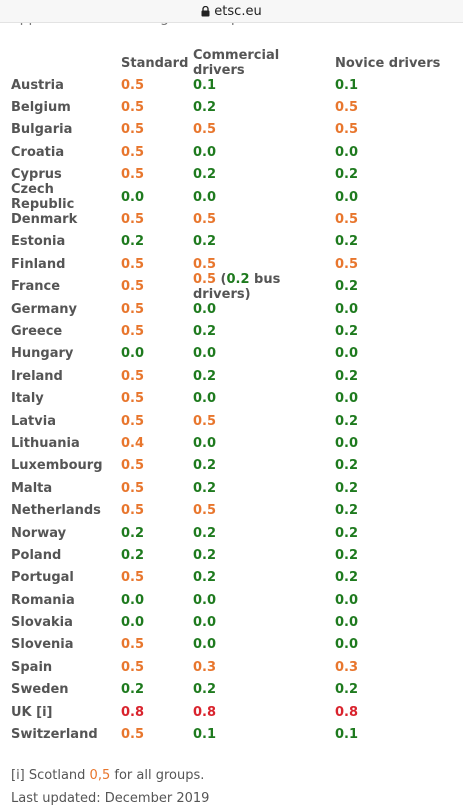 This screenshot has height=806, width=463. What do you see at coordinates (264, 667) in the screenshot?
I see `commercial-limit-cell: 0.3` at bounding box center [264, 667].